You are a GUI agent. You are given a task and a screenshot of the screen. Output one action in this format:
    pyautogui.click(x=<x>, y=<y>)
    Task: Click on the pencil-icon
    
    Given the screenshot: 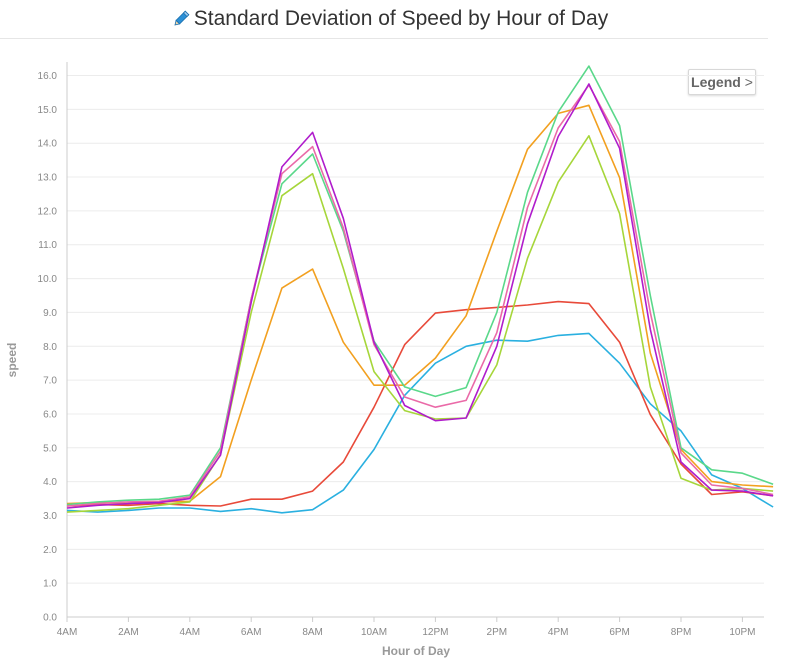 What is the action you would take?
    pyautogui.click(x=181, y=19)
    